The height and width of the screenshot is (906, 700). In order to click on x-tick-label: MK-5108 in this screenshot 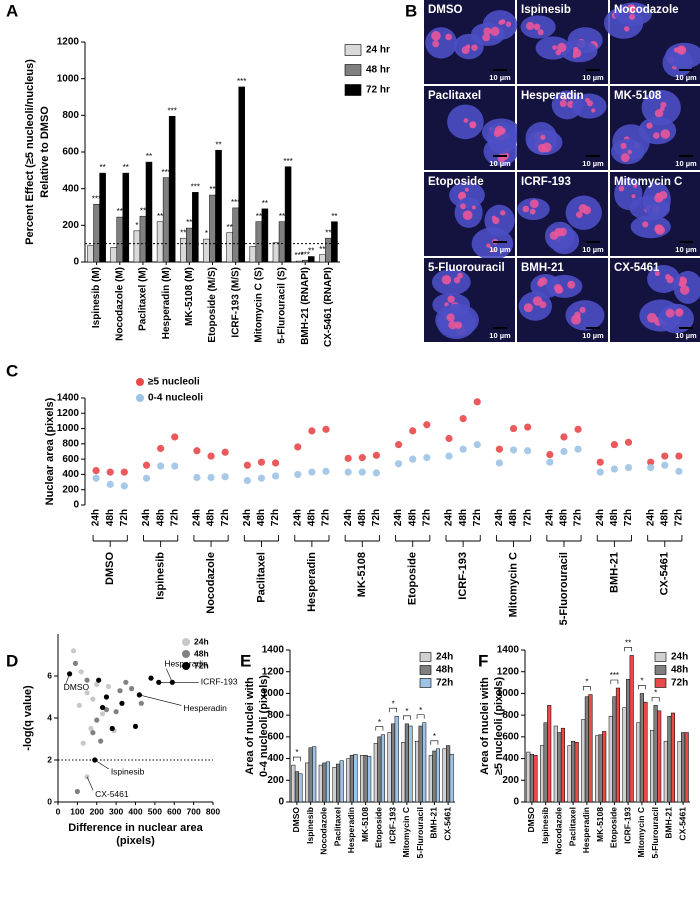, I will do `click(600, 824)`.